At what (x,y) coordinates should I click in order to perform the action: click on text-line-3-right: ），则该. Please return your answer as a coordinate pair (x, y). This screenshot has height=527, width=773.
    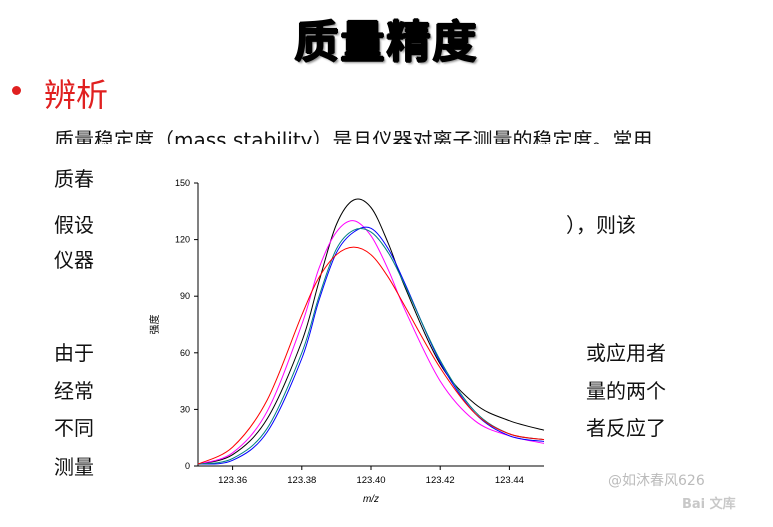
    Looking at the image, I should click on (601, 225).